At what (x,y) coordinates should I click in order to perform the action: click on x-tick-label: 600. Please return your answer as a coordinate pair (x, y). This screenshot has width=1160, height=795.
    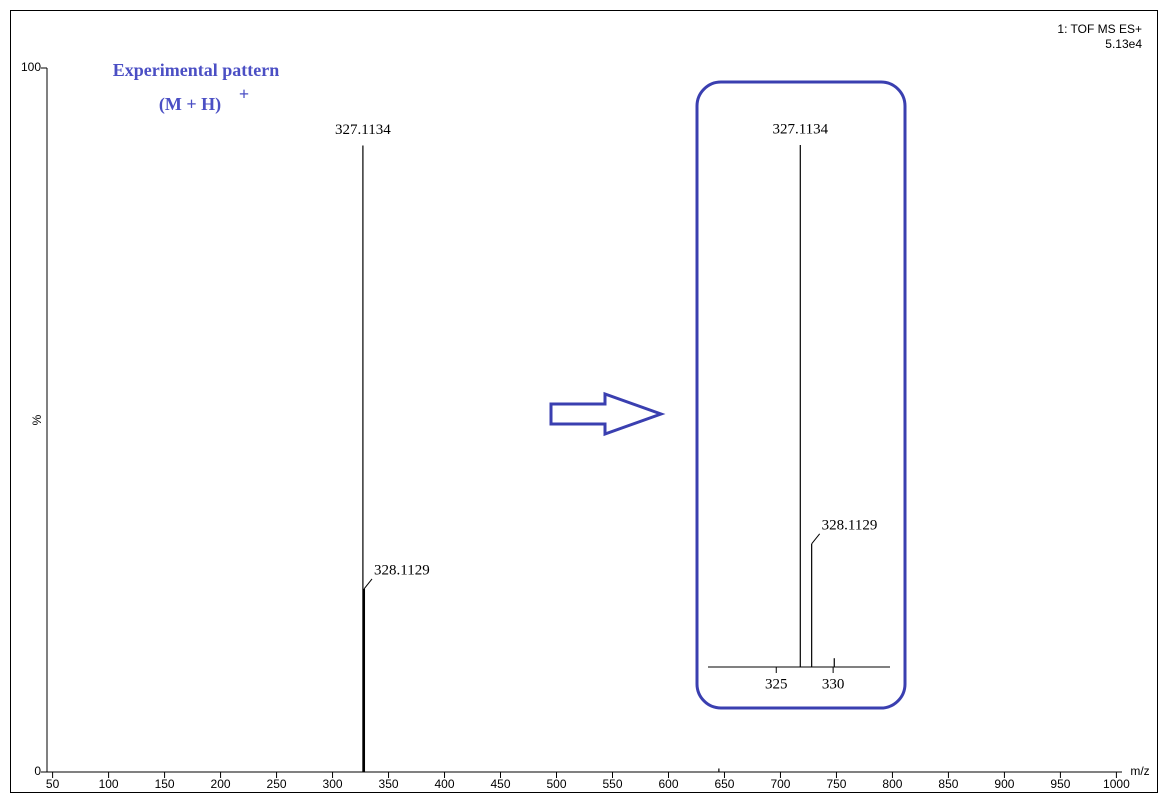
    Looking at the image, I should click on (668, 784).